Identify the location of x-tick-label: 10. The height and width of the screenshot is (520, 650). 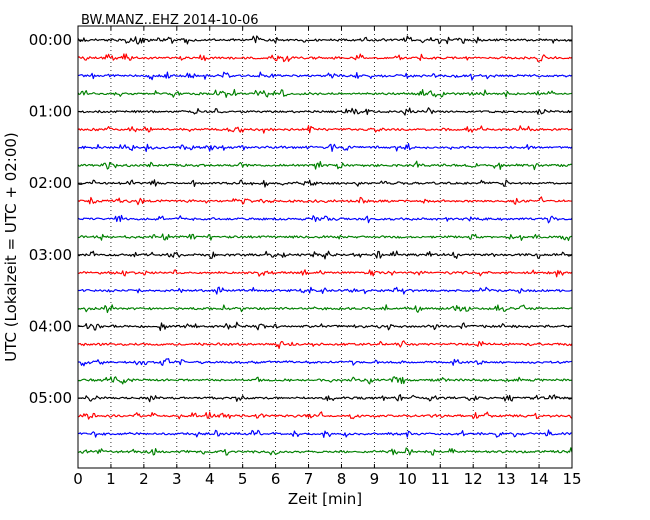
(407, 479).